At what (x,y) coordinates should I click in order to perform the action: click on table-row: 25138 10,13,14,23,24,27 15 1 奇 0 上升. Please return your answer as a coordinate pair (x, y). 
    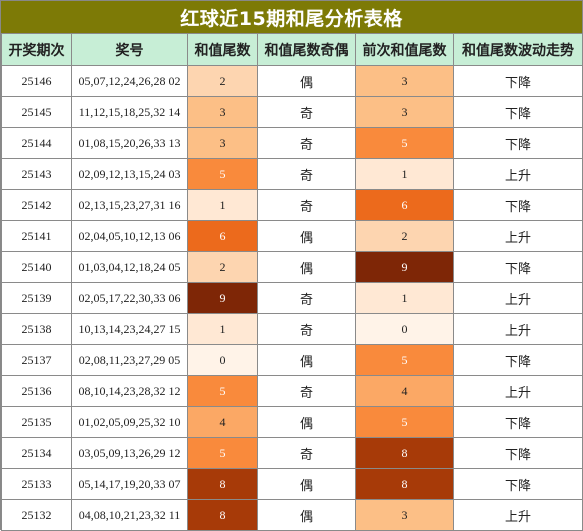
    Looking at the image, I should click on (292, 329).